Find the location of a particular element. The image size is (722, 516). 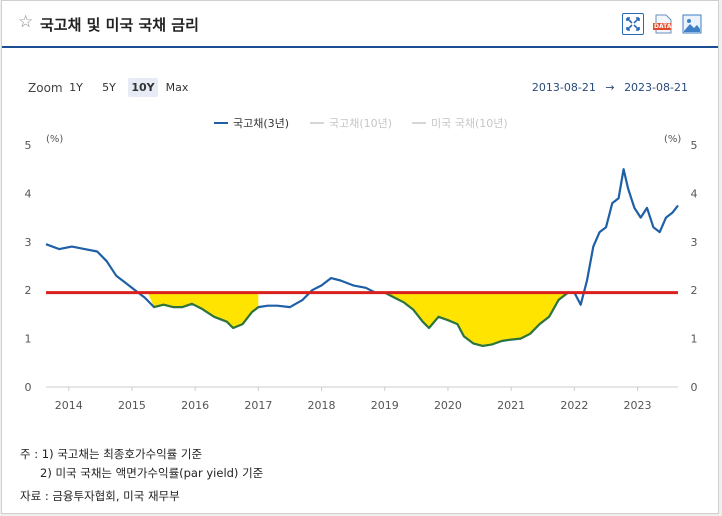

y-tick-left: 3 is located at coordinates (28, 242).